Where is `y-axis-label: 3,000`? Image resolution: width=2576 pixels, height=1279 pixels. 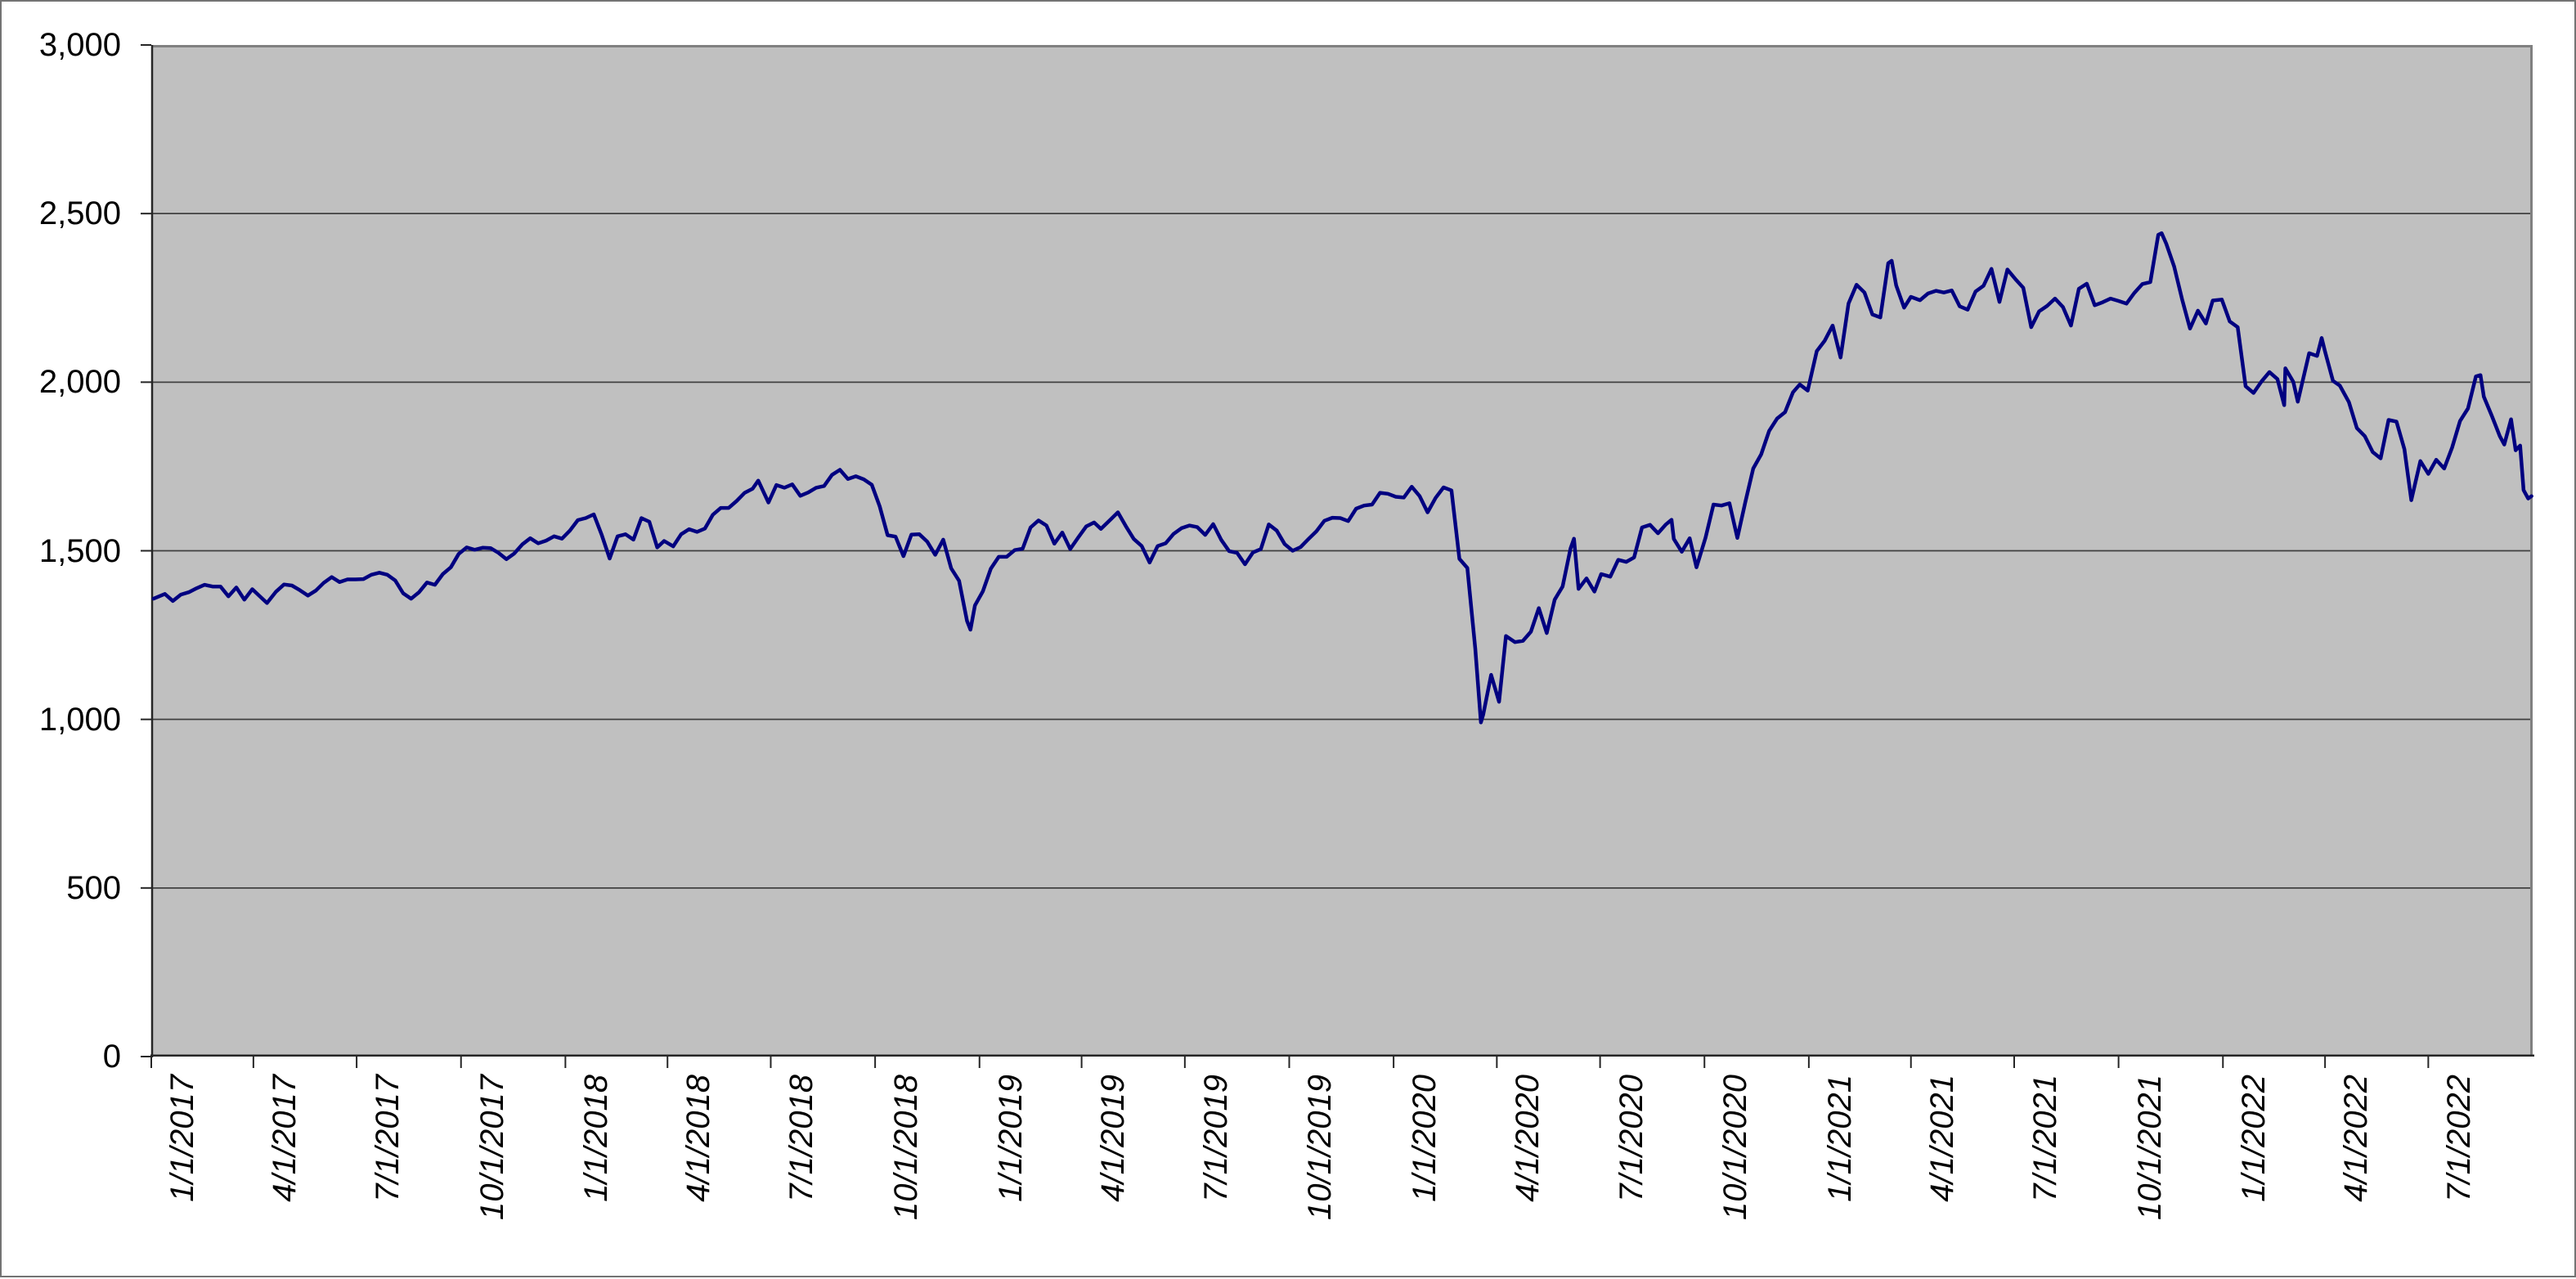
y-axis-label: 3,000 is located at coordinates (80, 45).